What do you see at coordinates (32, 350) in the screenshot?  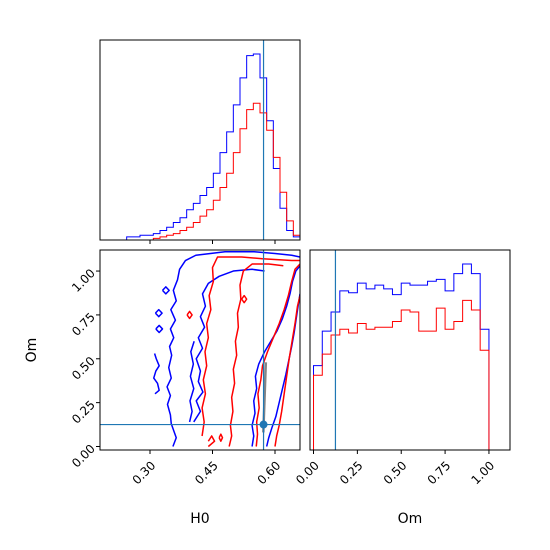 I see `y-axis-title: Om` at bounding box center [32, 350].